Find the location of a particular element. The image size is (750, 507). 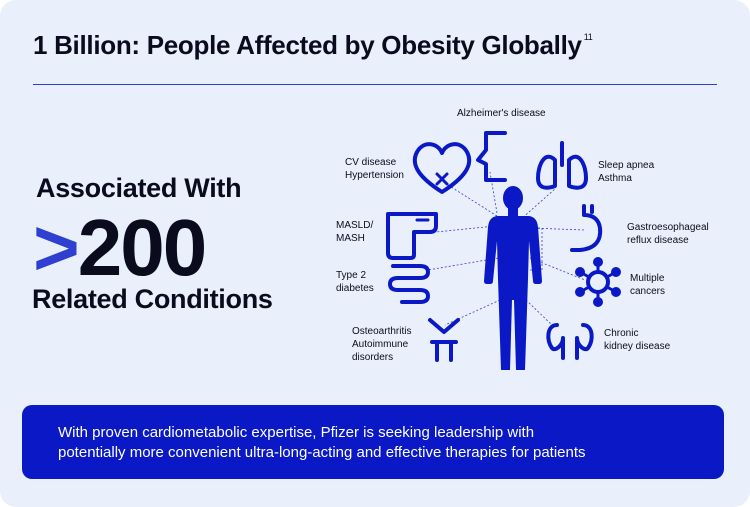

label-masld-line1: MASLD/ is located at coordinates (355, 225).